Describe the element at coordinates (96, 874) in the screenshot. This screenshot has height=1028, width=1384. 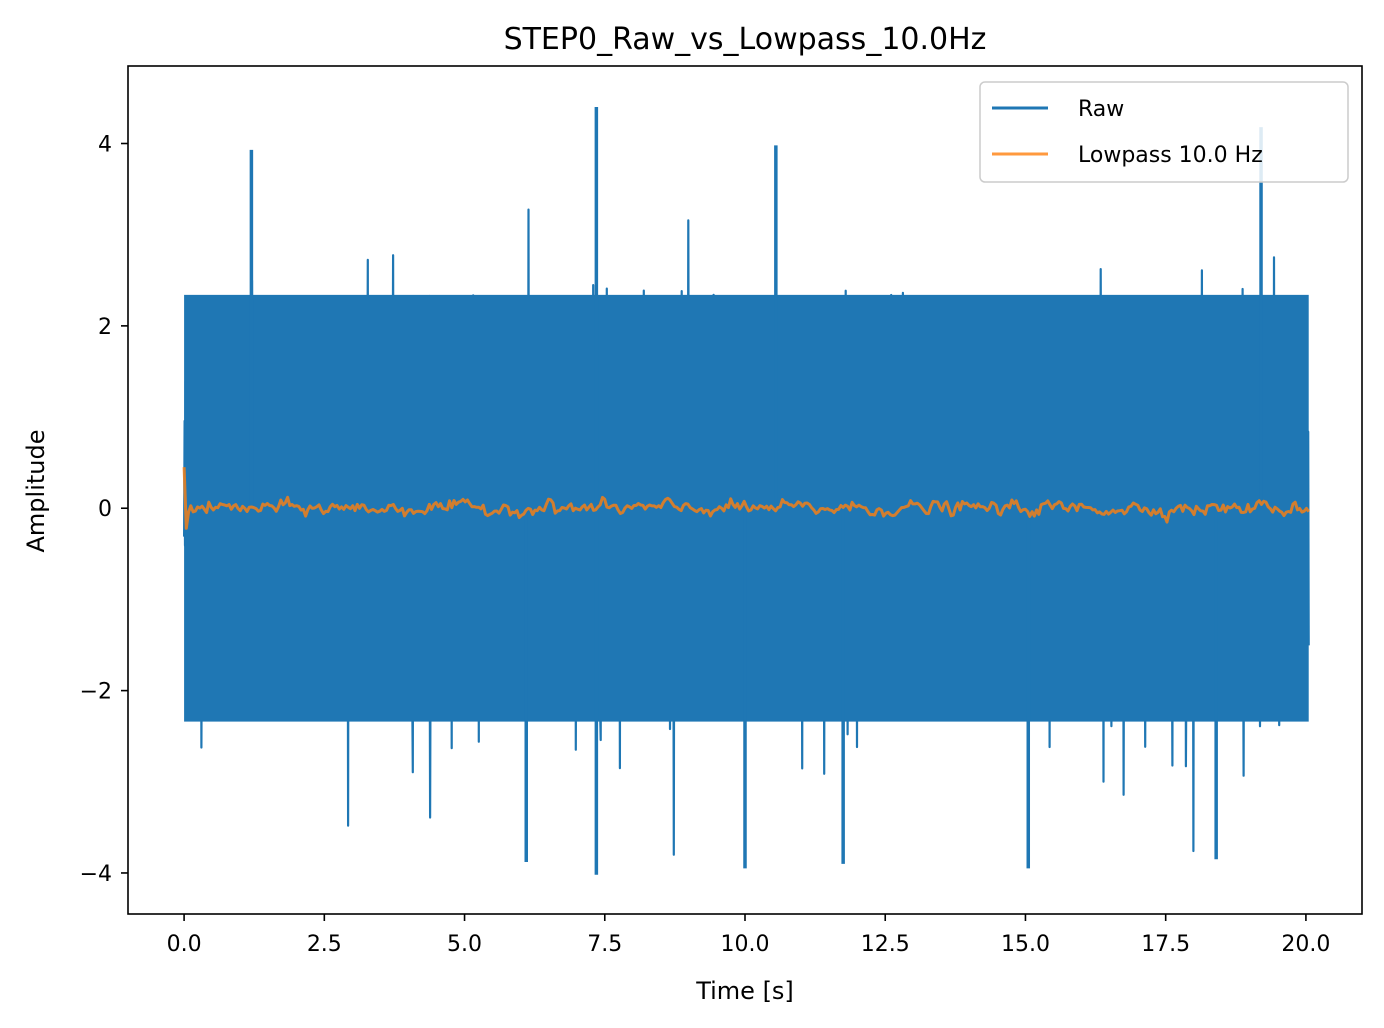
I see `y-tick-label: −4` at that location.